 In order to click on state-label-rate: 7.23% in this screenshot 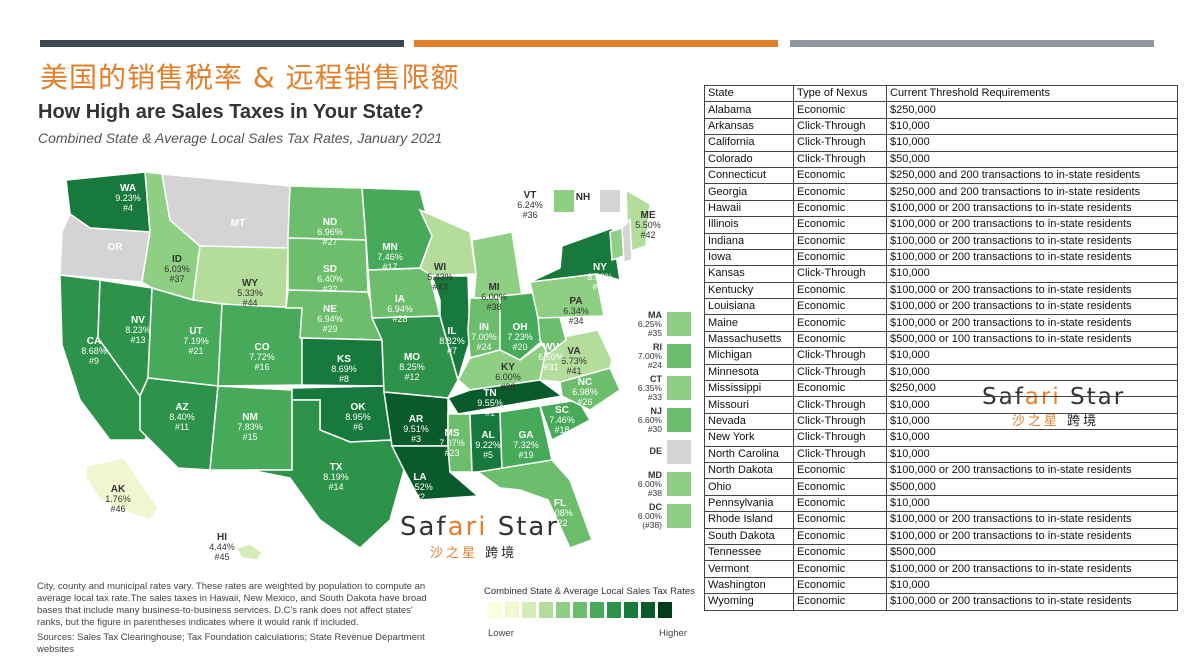, I will do `click(520, 337)`.